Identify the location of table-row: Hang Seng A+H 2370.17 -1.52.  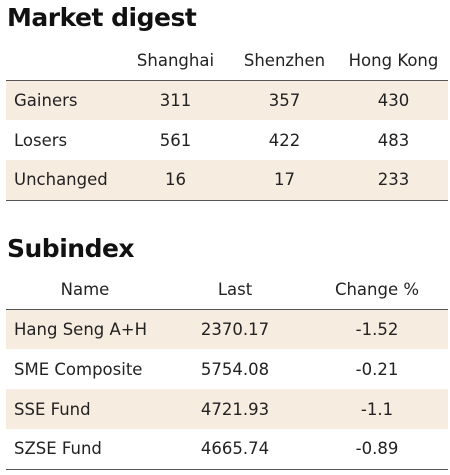
(227, 329).